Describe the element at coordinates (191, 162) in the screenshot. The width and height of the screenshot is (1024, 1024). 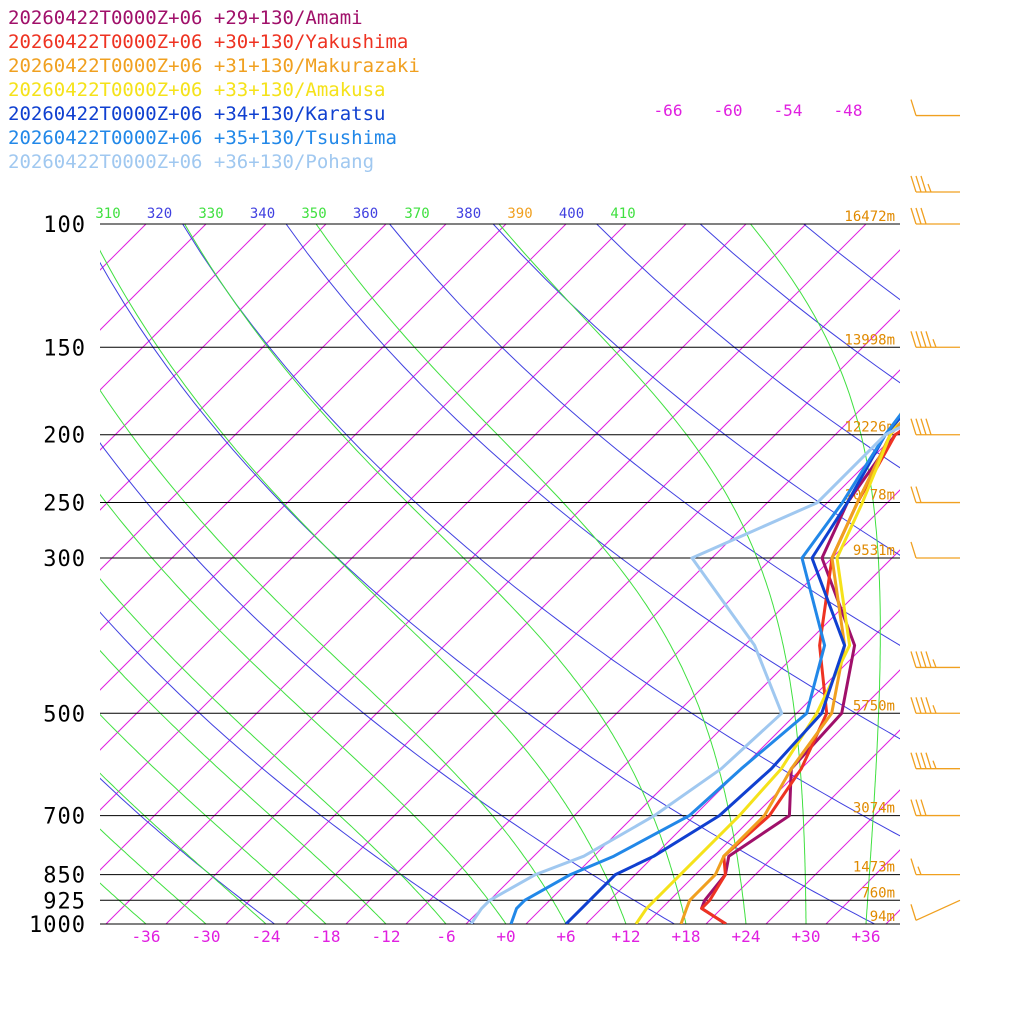
I see `legend-entry: 20260422T0000Z+06 +36+130/Pohang` at that location.